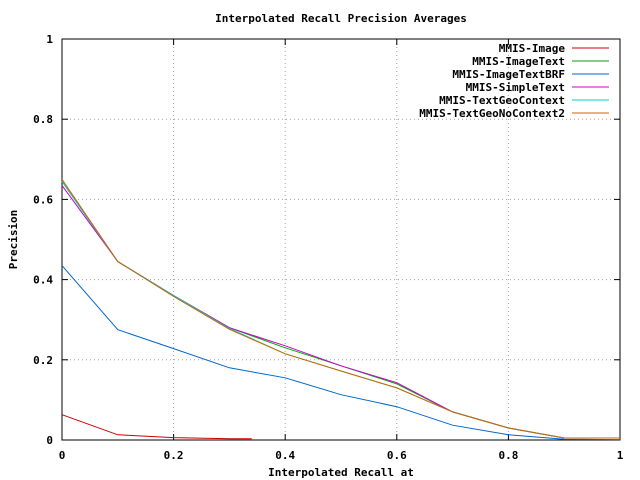 This screenshot has height=480, width=640. What do you see at coordinates (492, 113) in the screenshot?
I see `legend-label: MMIS-TextGeoNoContext2` at bounding box center [492, 113].